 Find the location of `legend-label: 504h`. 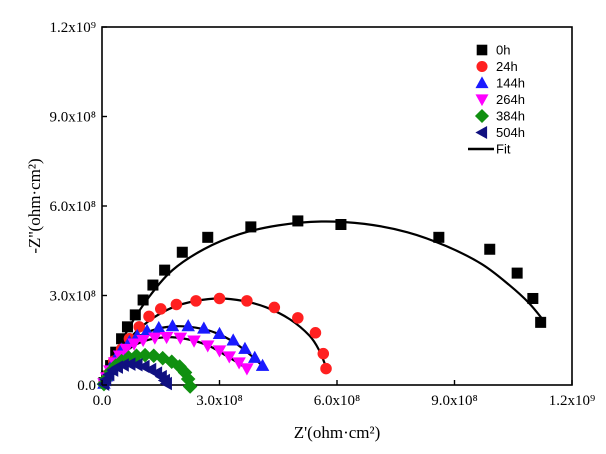

legend-label: 504h is located at coordinates (510, 132).